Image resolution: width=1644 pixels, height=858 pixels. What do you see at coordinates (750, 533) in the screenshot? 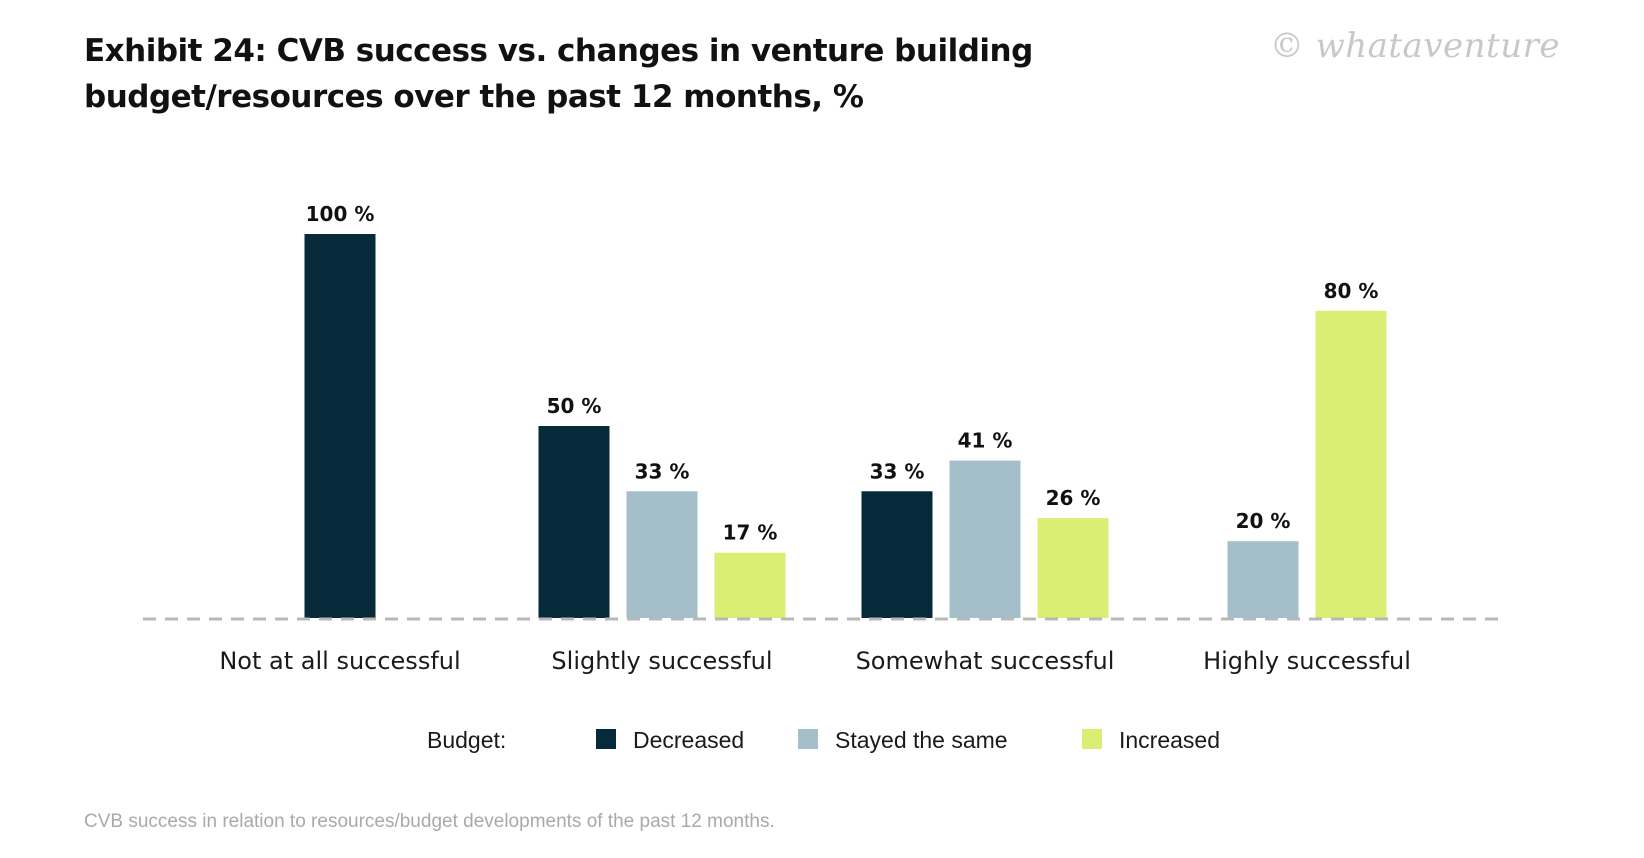
I see `data-label: 17 %` at bounding box center [750, 533].